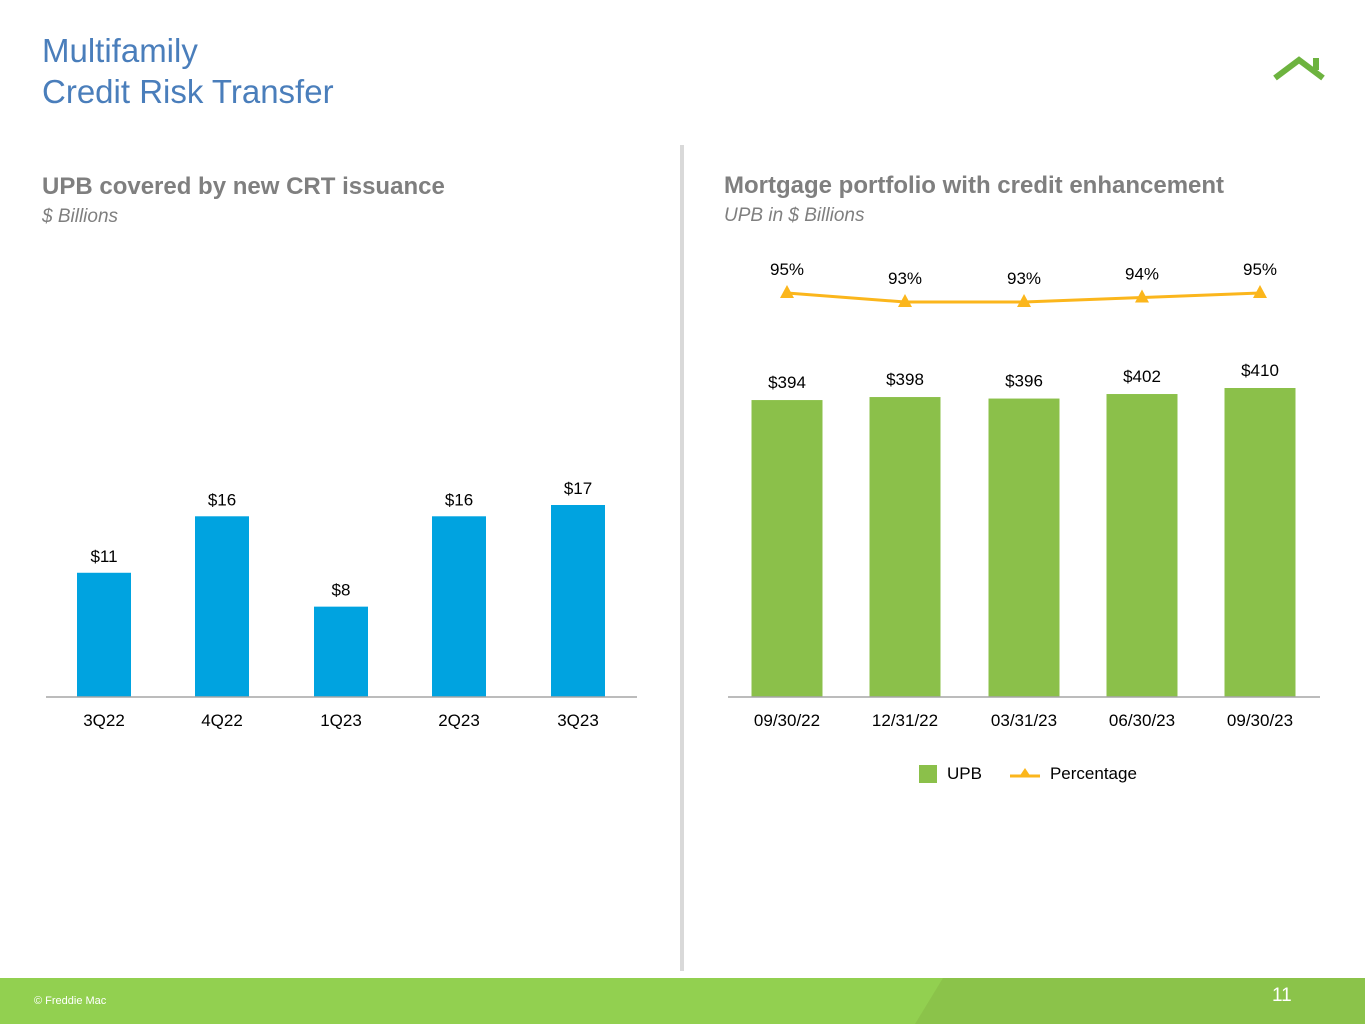 The width and height of the screenshot is (1365, 1024). Describe the element at coordinates (905, 720) in the screenshot. I see `upb-x-tick-label: 12/31/22` at that location.